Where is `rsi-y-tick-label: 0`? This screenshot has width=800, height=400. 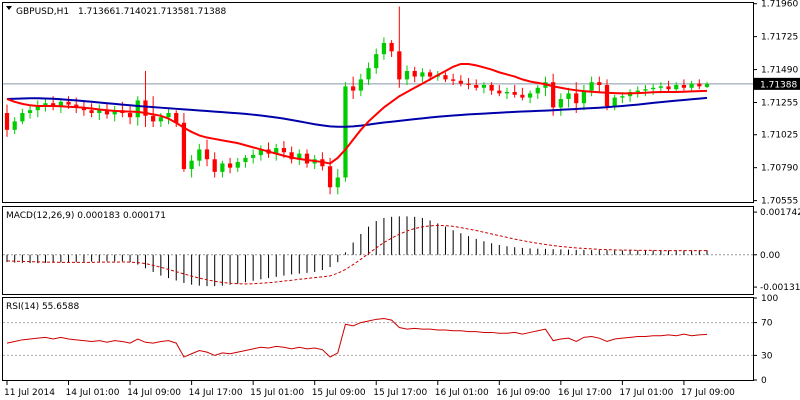
rsi-y-tick-label: 0 is located at coordinates (764, 381).